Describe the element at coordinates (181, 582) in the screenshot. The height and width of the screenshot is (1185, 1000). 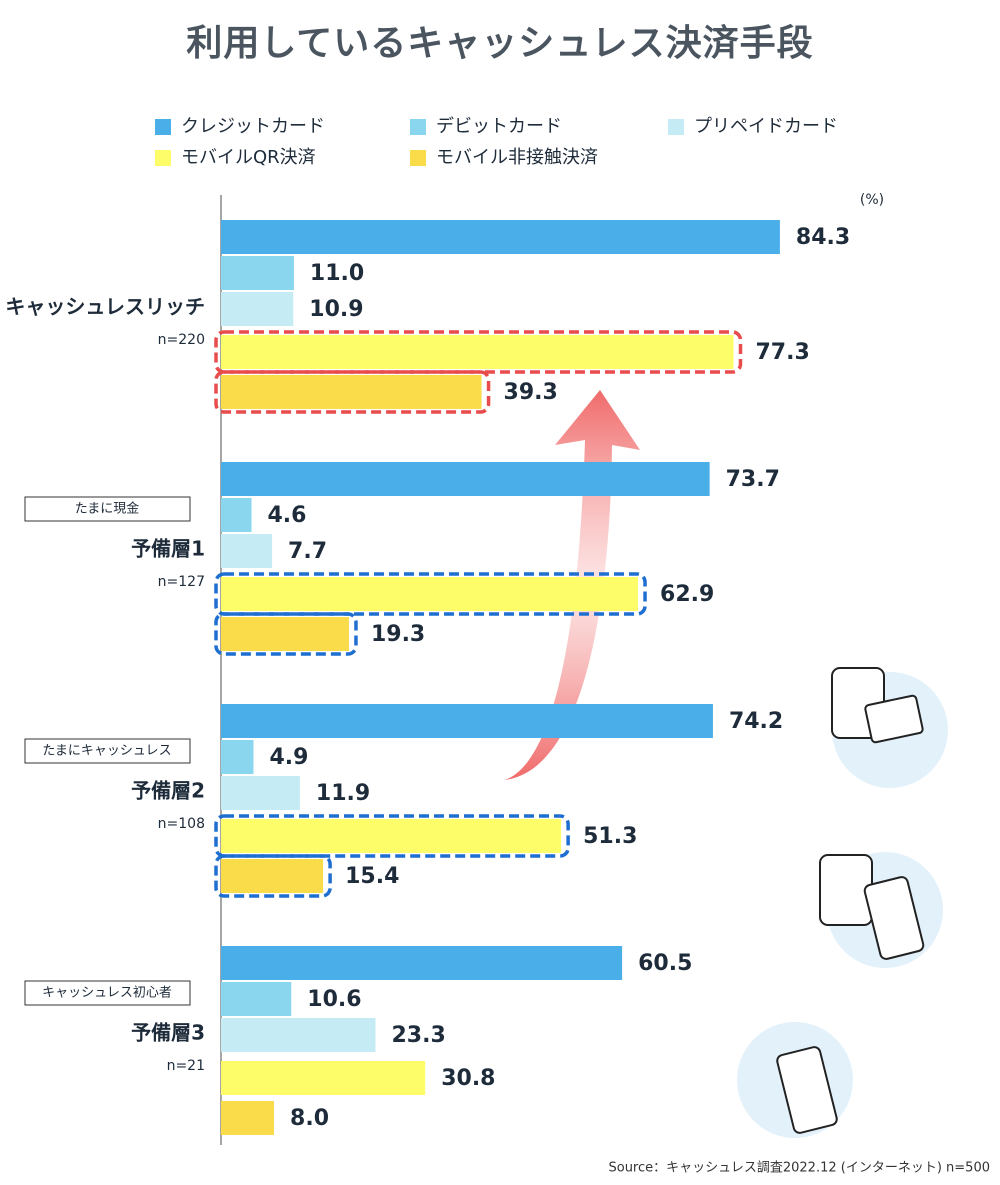
I see `sample-size: n=127` at that location.